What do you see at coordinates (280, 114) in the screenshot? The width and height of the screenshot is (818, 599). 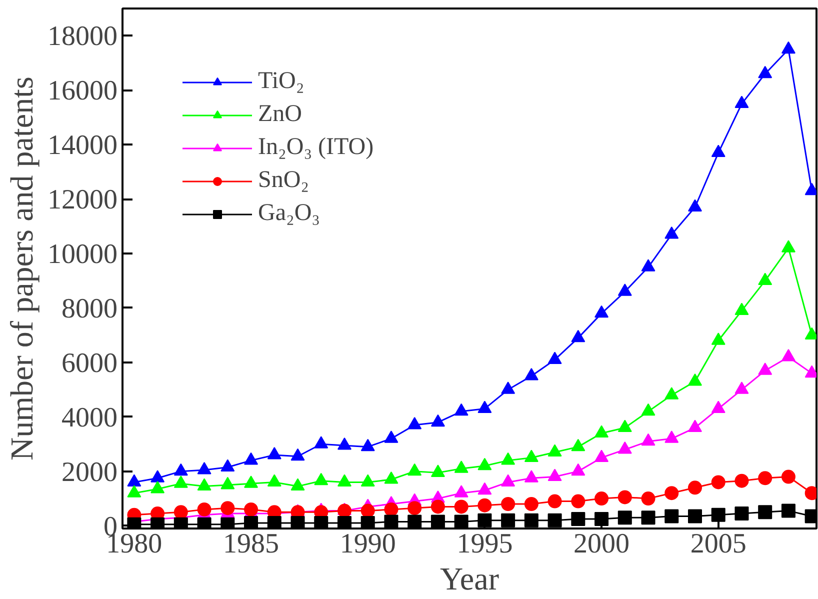 I see `legend-label: ZnO` at bounding box center [280, 114].